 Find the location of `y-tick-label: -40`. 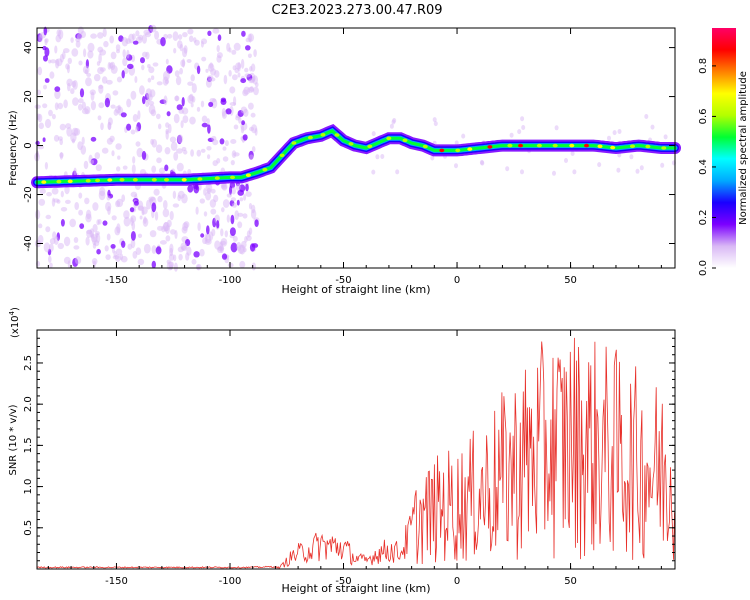

y-tick-label: -40 is located at coordinates (28, 243).